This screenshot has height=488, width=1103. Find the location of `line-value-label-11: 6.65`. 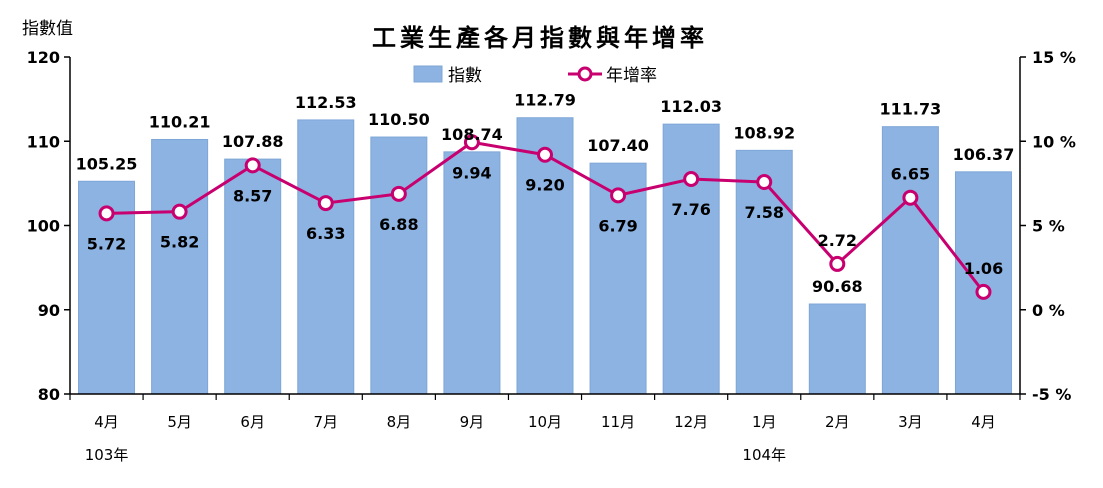

line-value-label-11: 6.65 is located at coordinates (910, 174).